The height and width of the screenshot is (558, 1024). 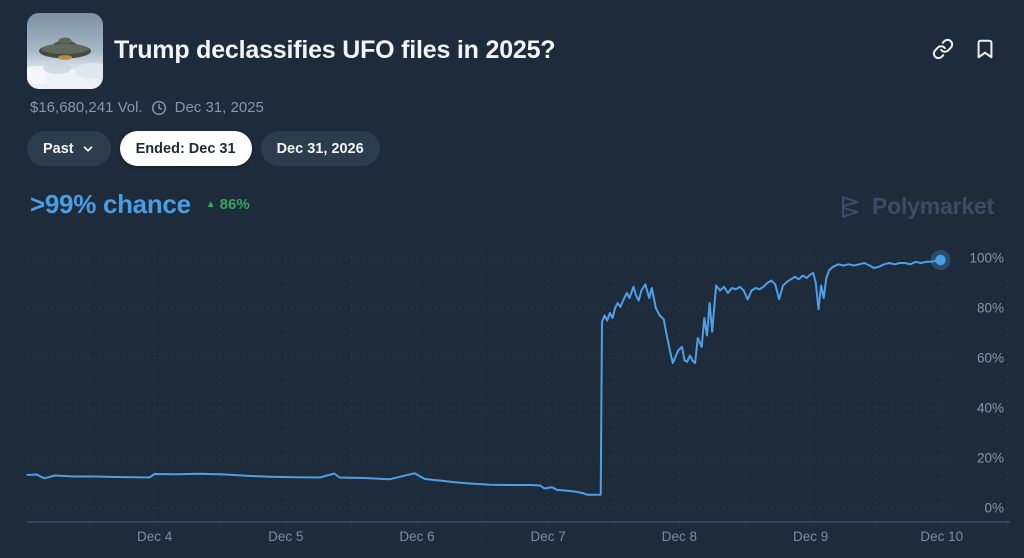 I want to click on x-tick-label: Dec 4, so click(x=155, y=536).